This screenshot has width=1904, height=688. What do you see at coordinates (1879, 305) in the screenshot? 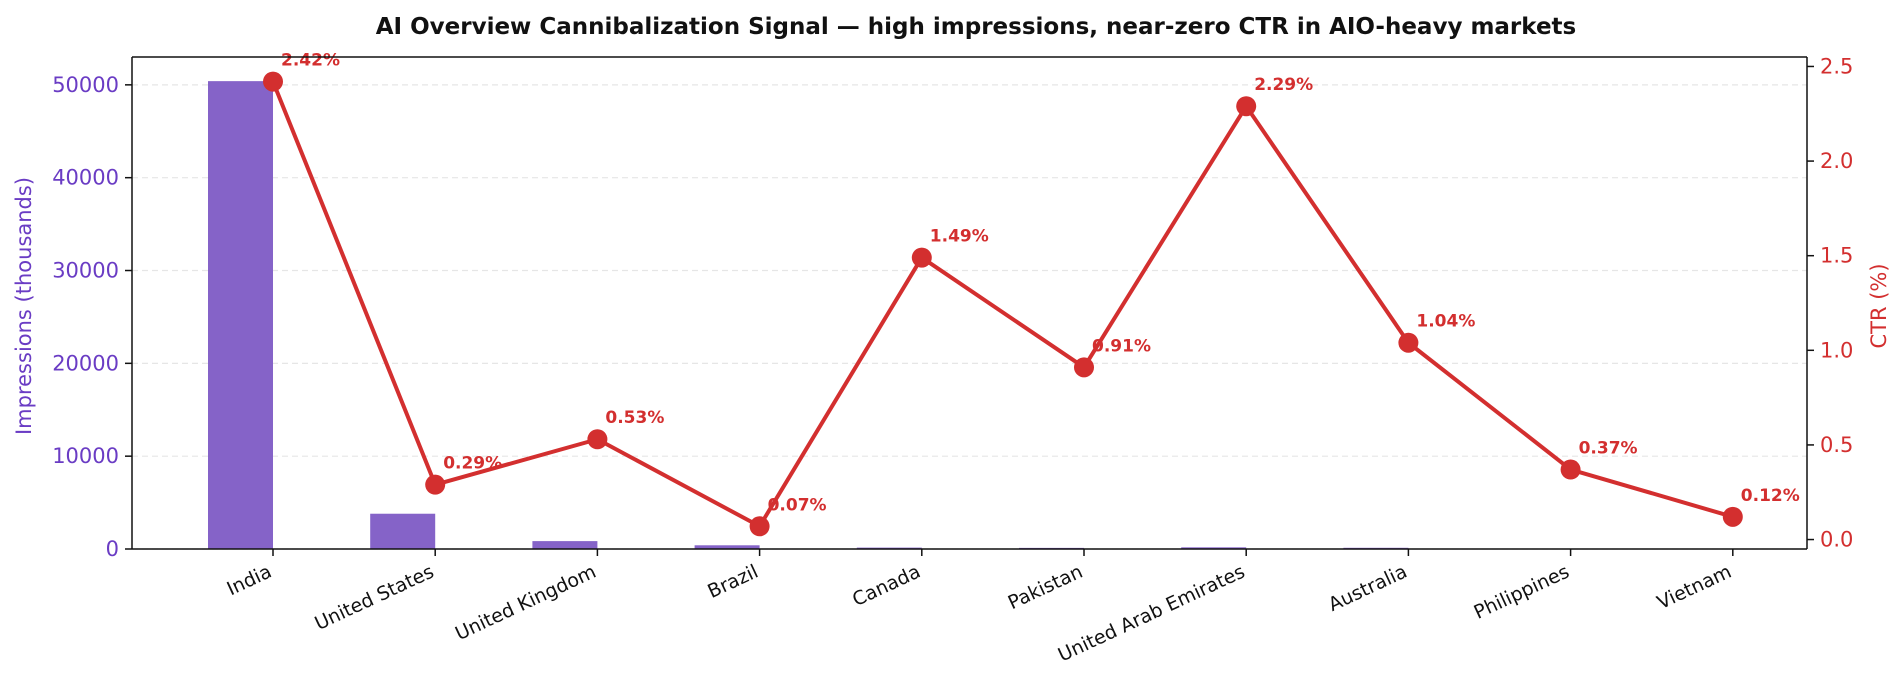
I see `y-axis-label-right: CTR (%)` at bounding box center [1879, 305].